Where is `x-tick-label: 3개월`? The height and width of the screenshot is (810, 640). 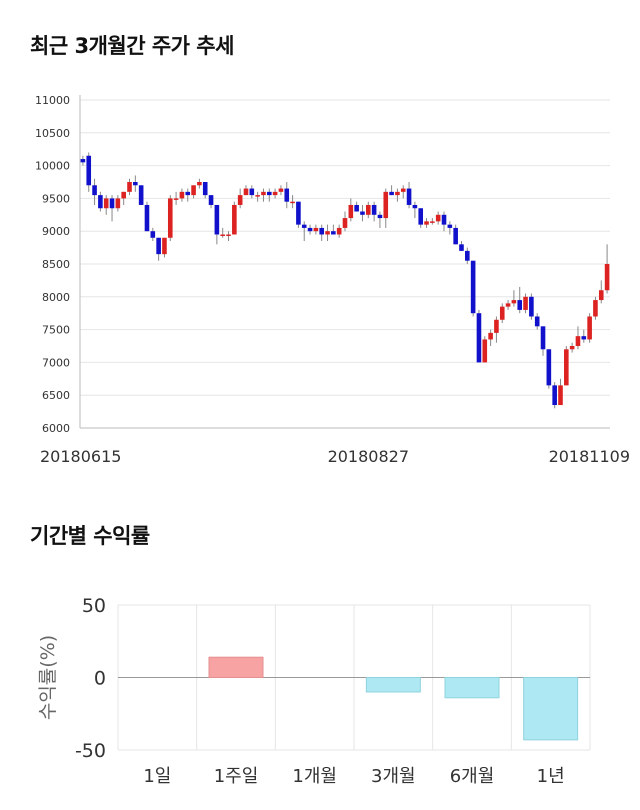
x-tick-label: 3개월 is located at coordinates (393, 776).